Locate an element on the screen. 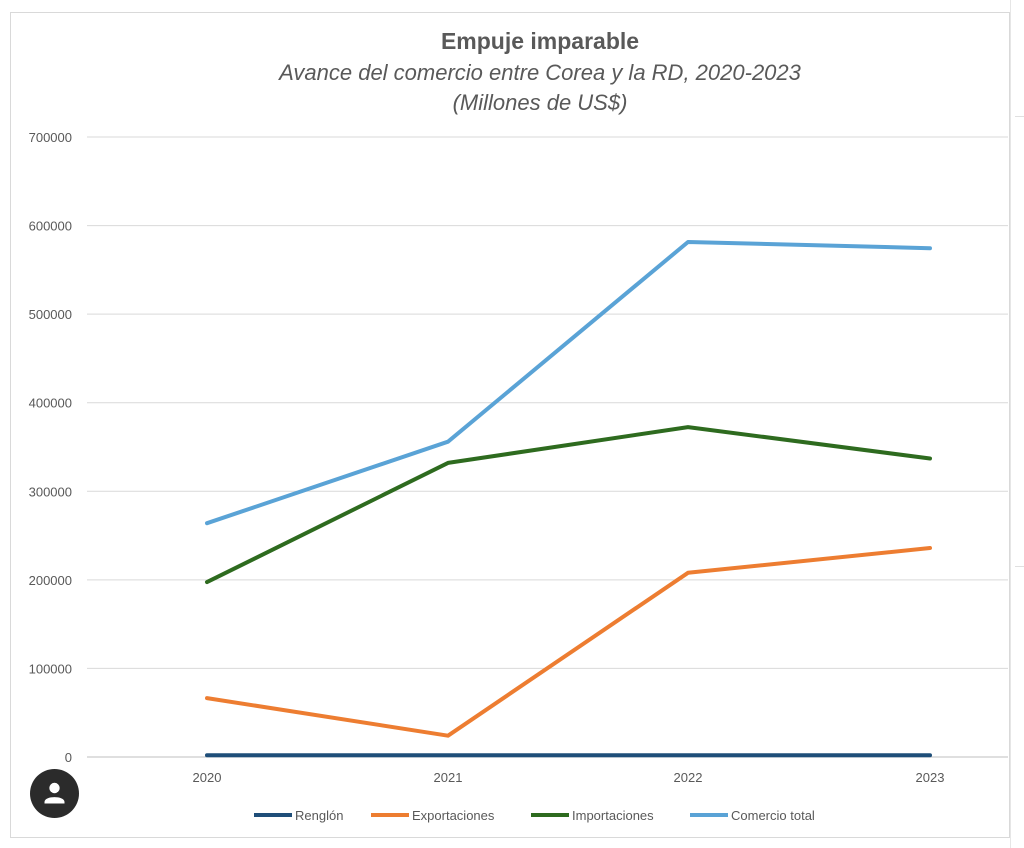 The width and height of the screenshot is (1024, 848). series-line-importaciones is located at coordinates (568, 505).